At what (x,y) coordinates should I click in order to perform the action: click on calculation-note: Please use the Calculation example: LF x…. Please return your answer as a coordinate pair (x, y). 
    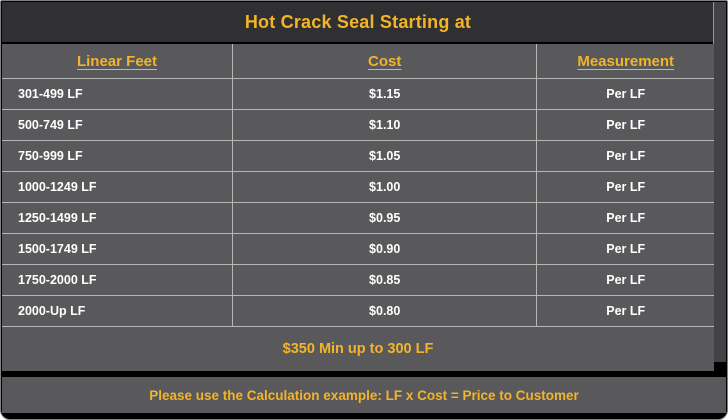
    Looking at the image, I should click on (364, 395).